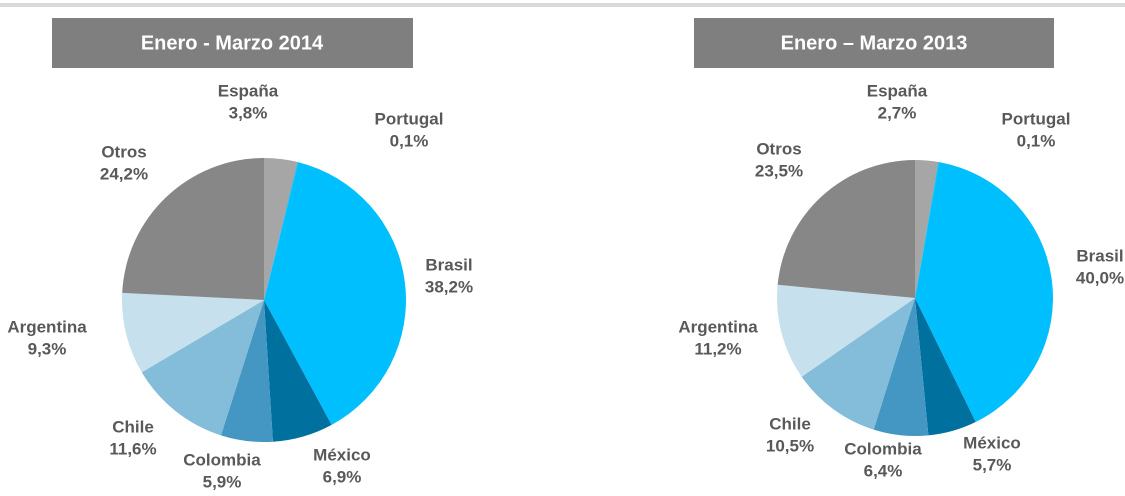 The width and height of the screenshot is (1125, 496). I want to click on slice-value: 40,0%, so click(1100, 277).